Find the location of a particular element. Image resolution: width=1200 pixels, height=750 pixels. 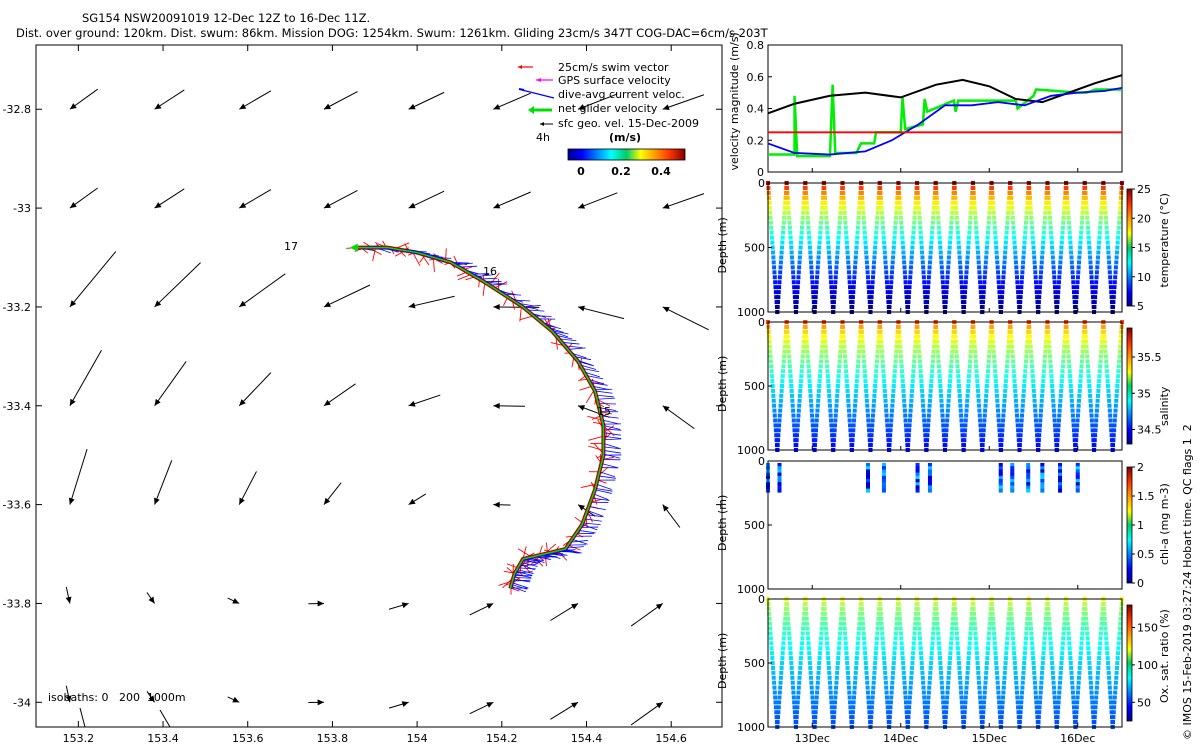

isobath-line is located at coordinates (165, 718).